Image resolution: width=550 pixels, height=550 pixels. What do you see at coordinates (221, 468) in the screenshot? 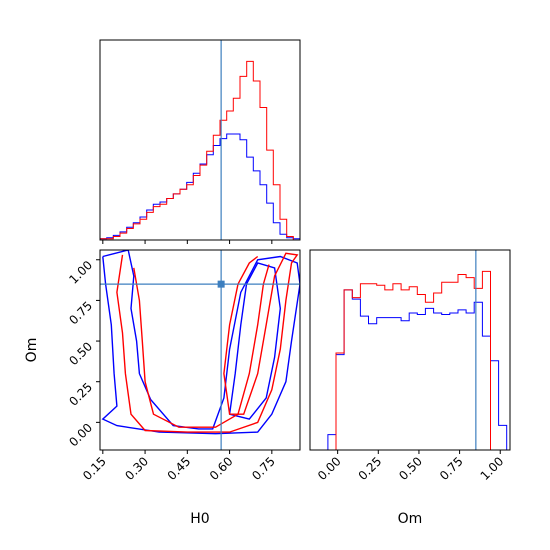
I see `contour-H0-Om-xtick-label-4: 0.60` at bounding box center [221, 468].